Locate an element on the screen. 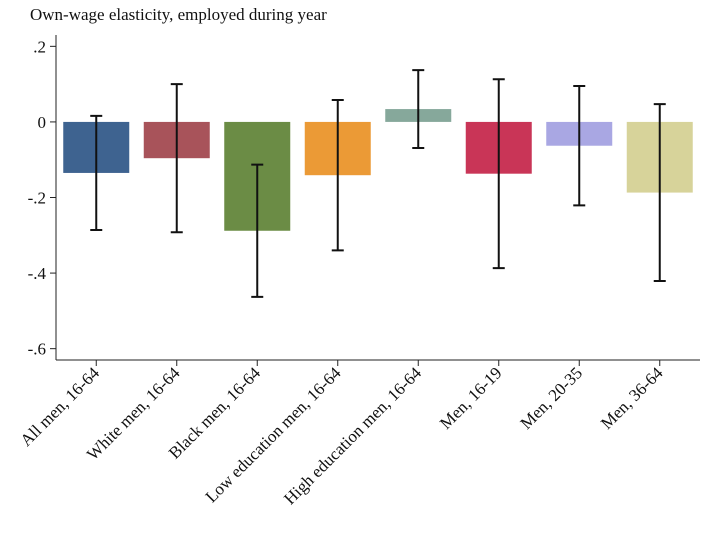 This screenshot has width=703, height=540. x-tick-label: Men, 36-64 is located at coordinates (632, 398).